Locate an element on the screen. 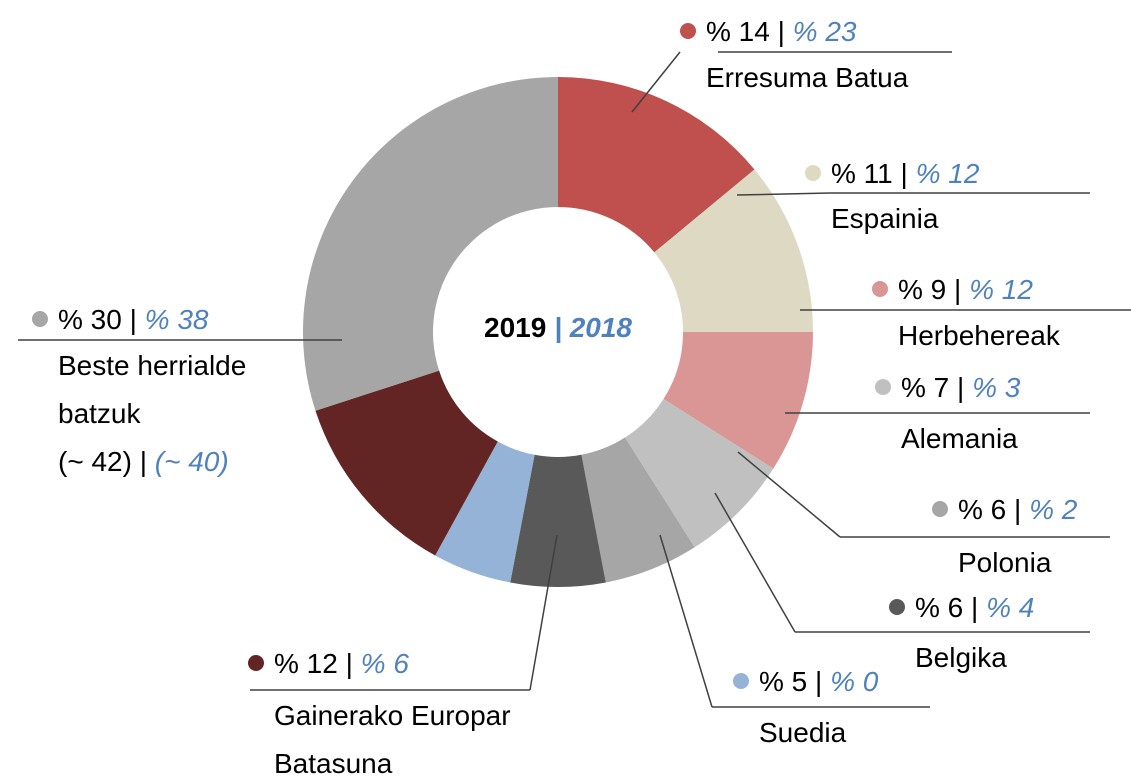  value-label: % 6 | % 2 is located at coordinates (1004, 510).